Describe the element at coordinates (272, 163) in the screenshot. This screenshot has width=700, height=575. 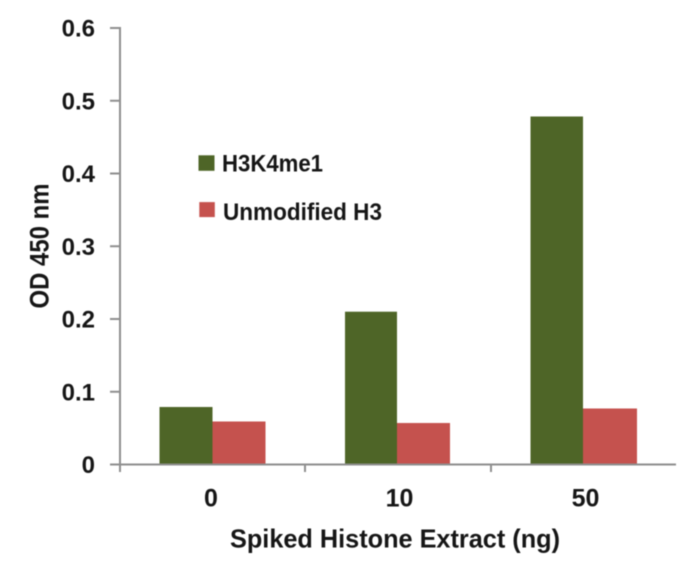
I see `svg-text: H3K4me1` at that location.